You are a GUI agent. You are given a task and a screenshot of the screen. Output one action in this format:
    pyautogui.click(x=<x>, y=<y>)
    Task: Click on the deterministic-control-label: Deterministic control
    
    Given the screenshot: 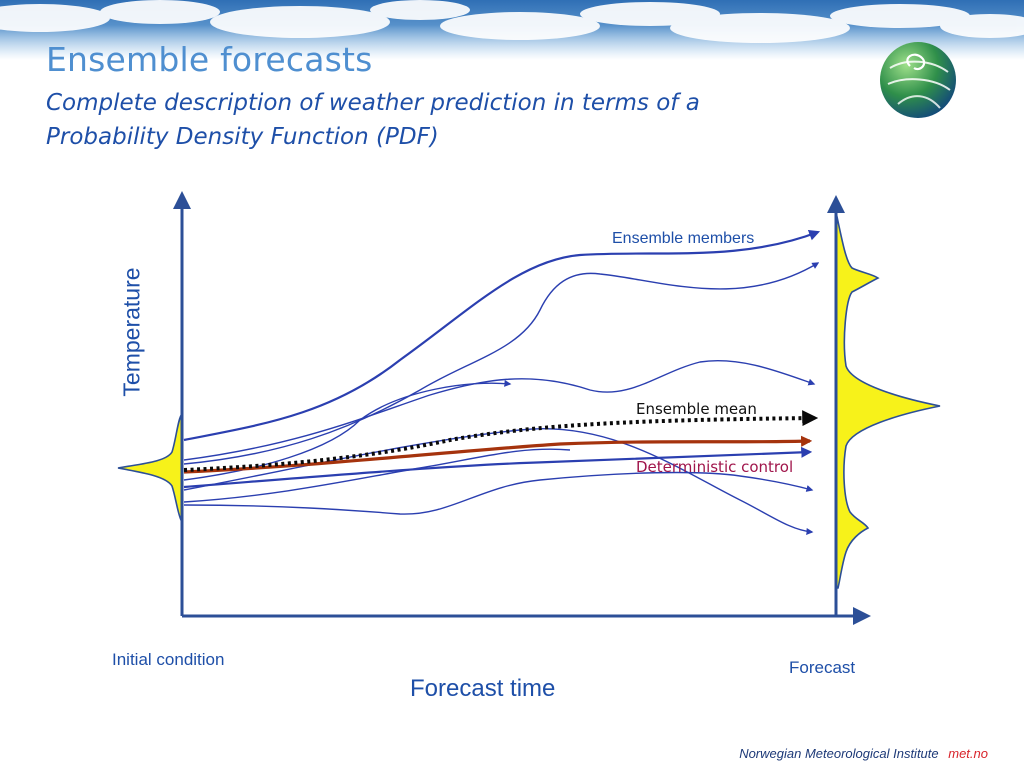 What is the action you would take?
    pyautogui.click(x=715, y=467)
    